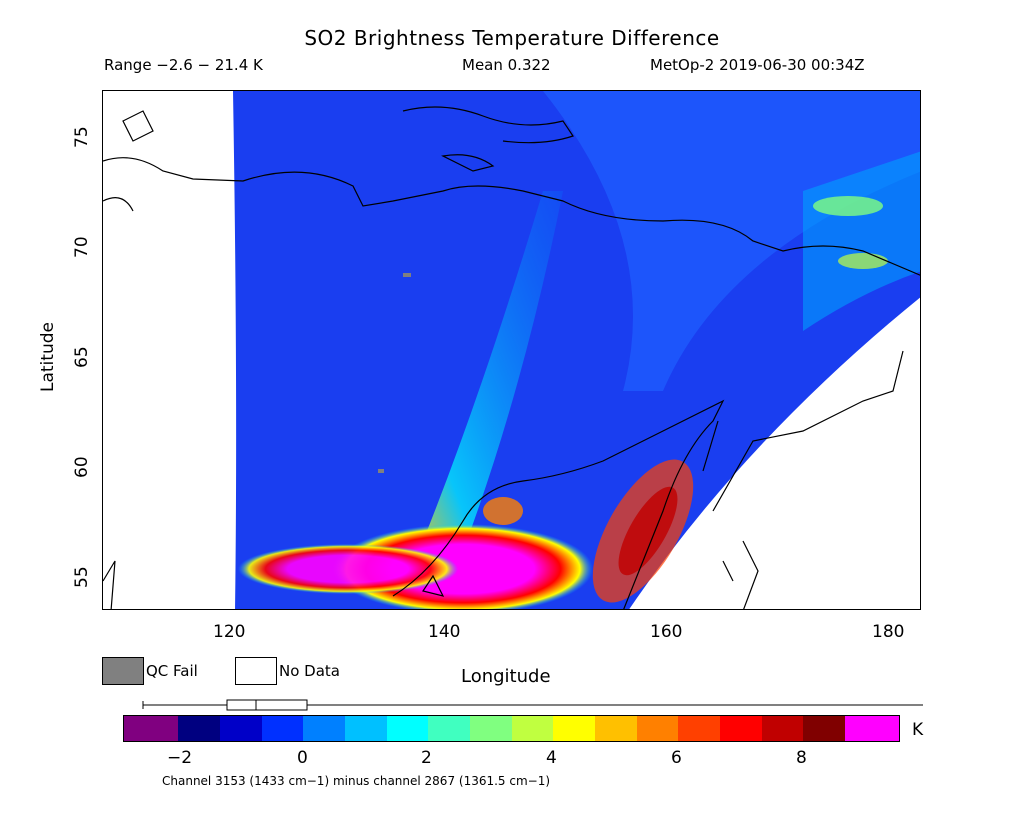 The image size is (1024, 813). What do you see at coordinates (918, 730) in the screenshot?
I see `colorbar-unit: K` at bounding box center [918, 730].